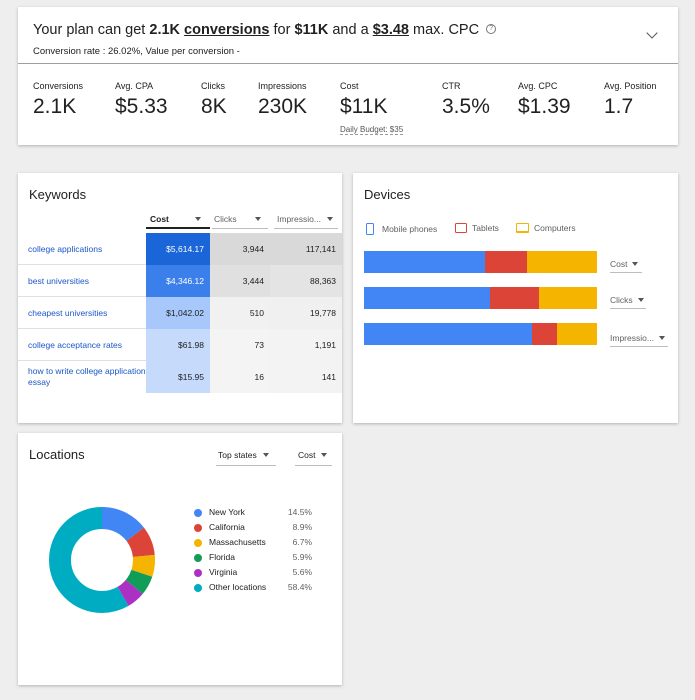 The image size is (695, 700). What do you see at coordinates (237, 219) in the screenshot?
I see `column-header-clicks: Clicks` at bounding box center [237, 219].